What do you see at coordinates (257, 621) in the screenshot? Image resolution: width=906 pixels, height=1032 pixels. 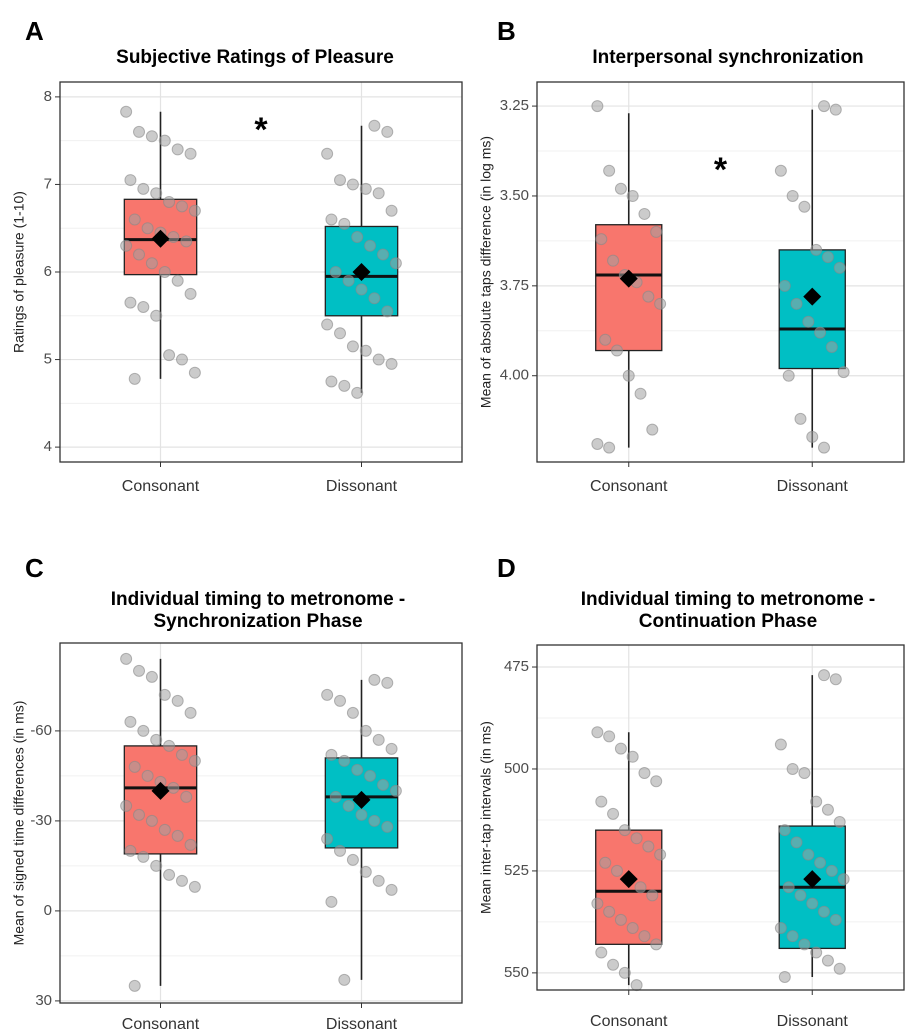 I see `panel-title: Synchronization Phase` at bounding box center [257, 621].